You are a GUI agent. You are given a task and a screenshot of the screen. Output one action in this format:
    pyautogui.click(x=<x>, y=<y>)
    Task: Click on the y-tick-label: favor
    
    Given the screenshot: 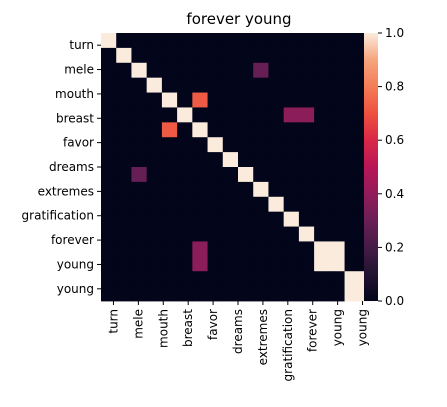 What is the action you would take?
    pyautogui.click(x=78, y=143)
    